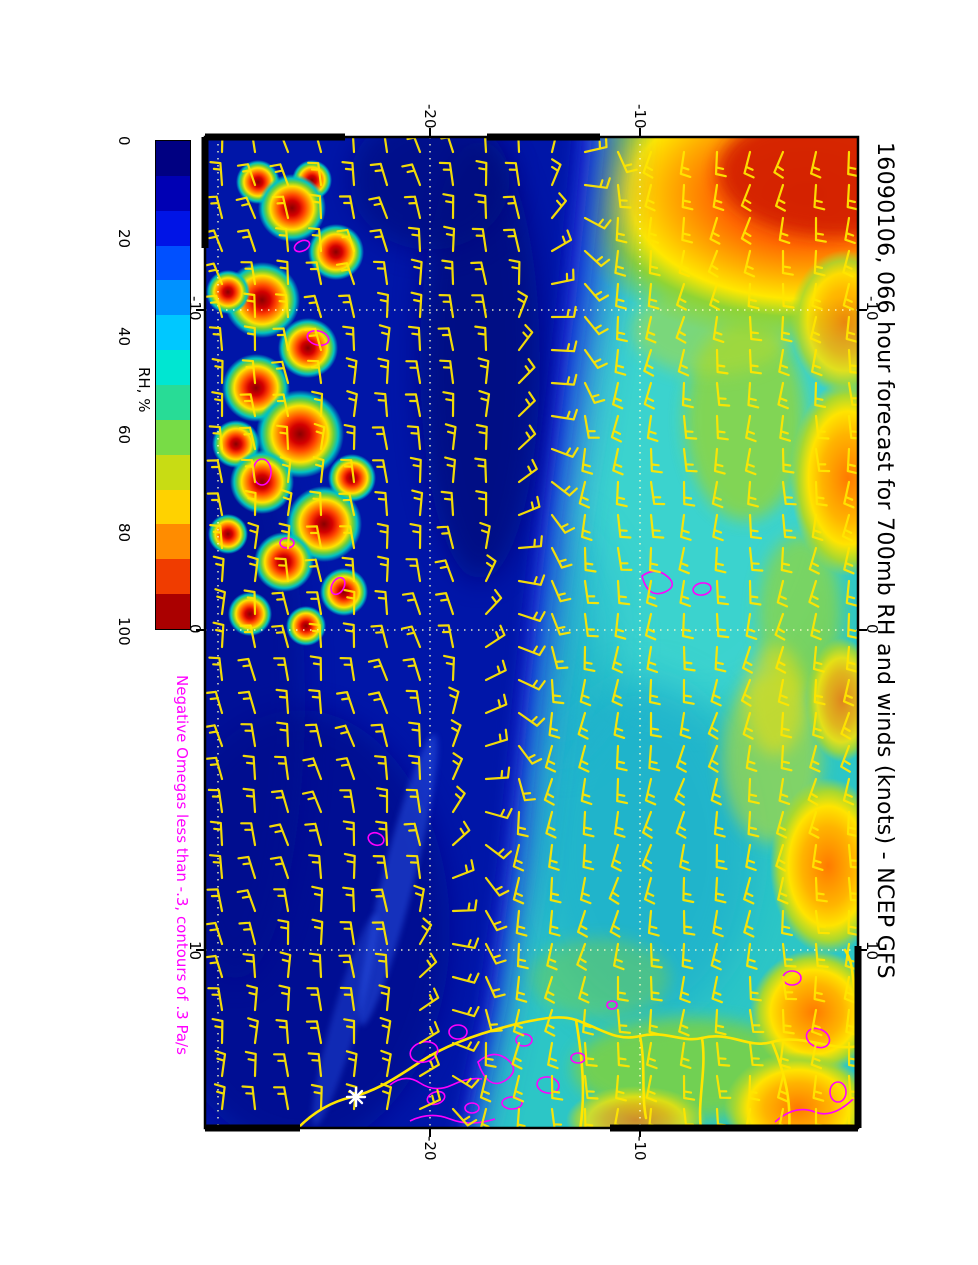  What do you see at coordinates (872, 308) in the screenshot?
I see `y-tick-label-right: -10` at bounding box center [872, 308].